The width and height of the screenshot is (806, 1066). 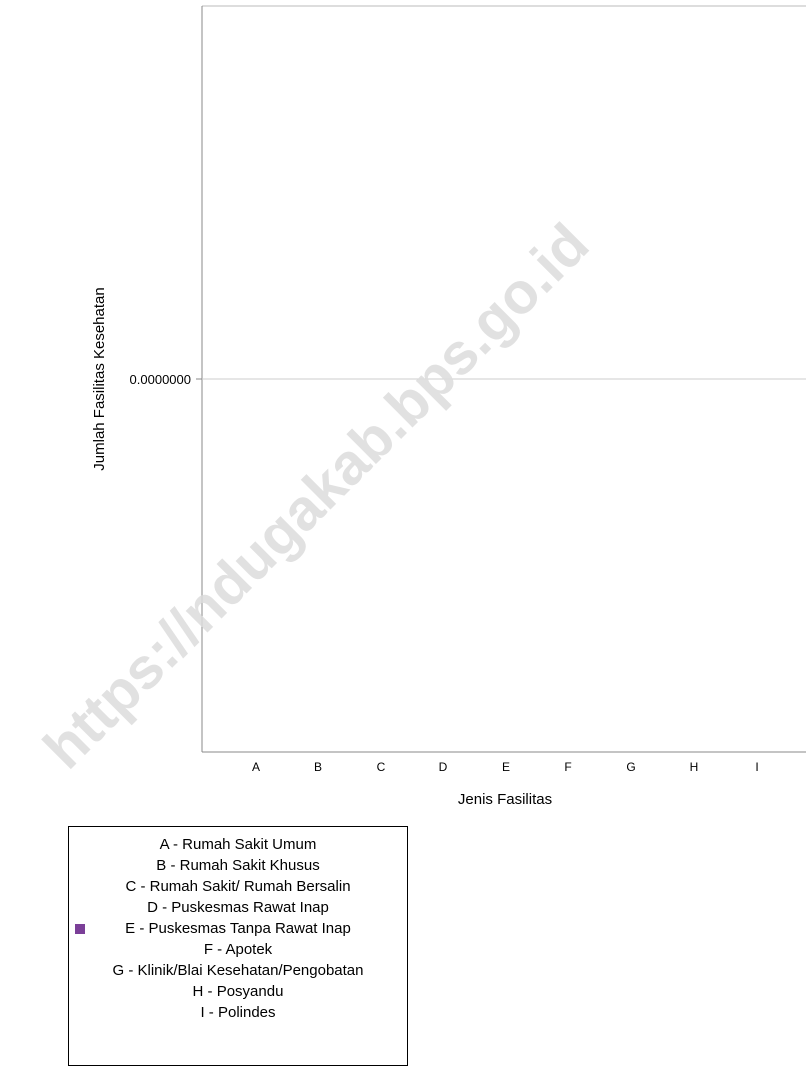 I want to click on x-tick-label-f: F, so click(x=567, y=767).